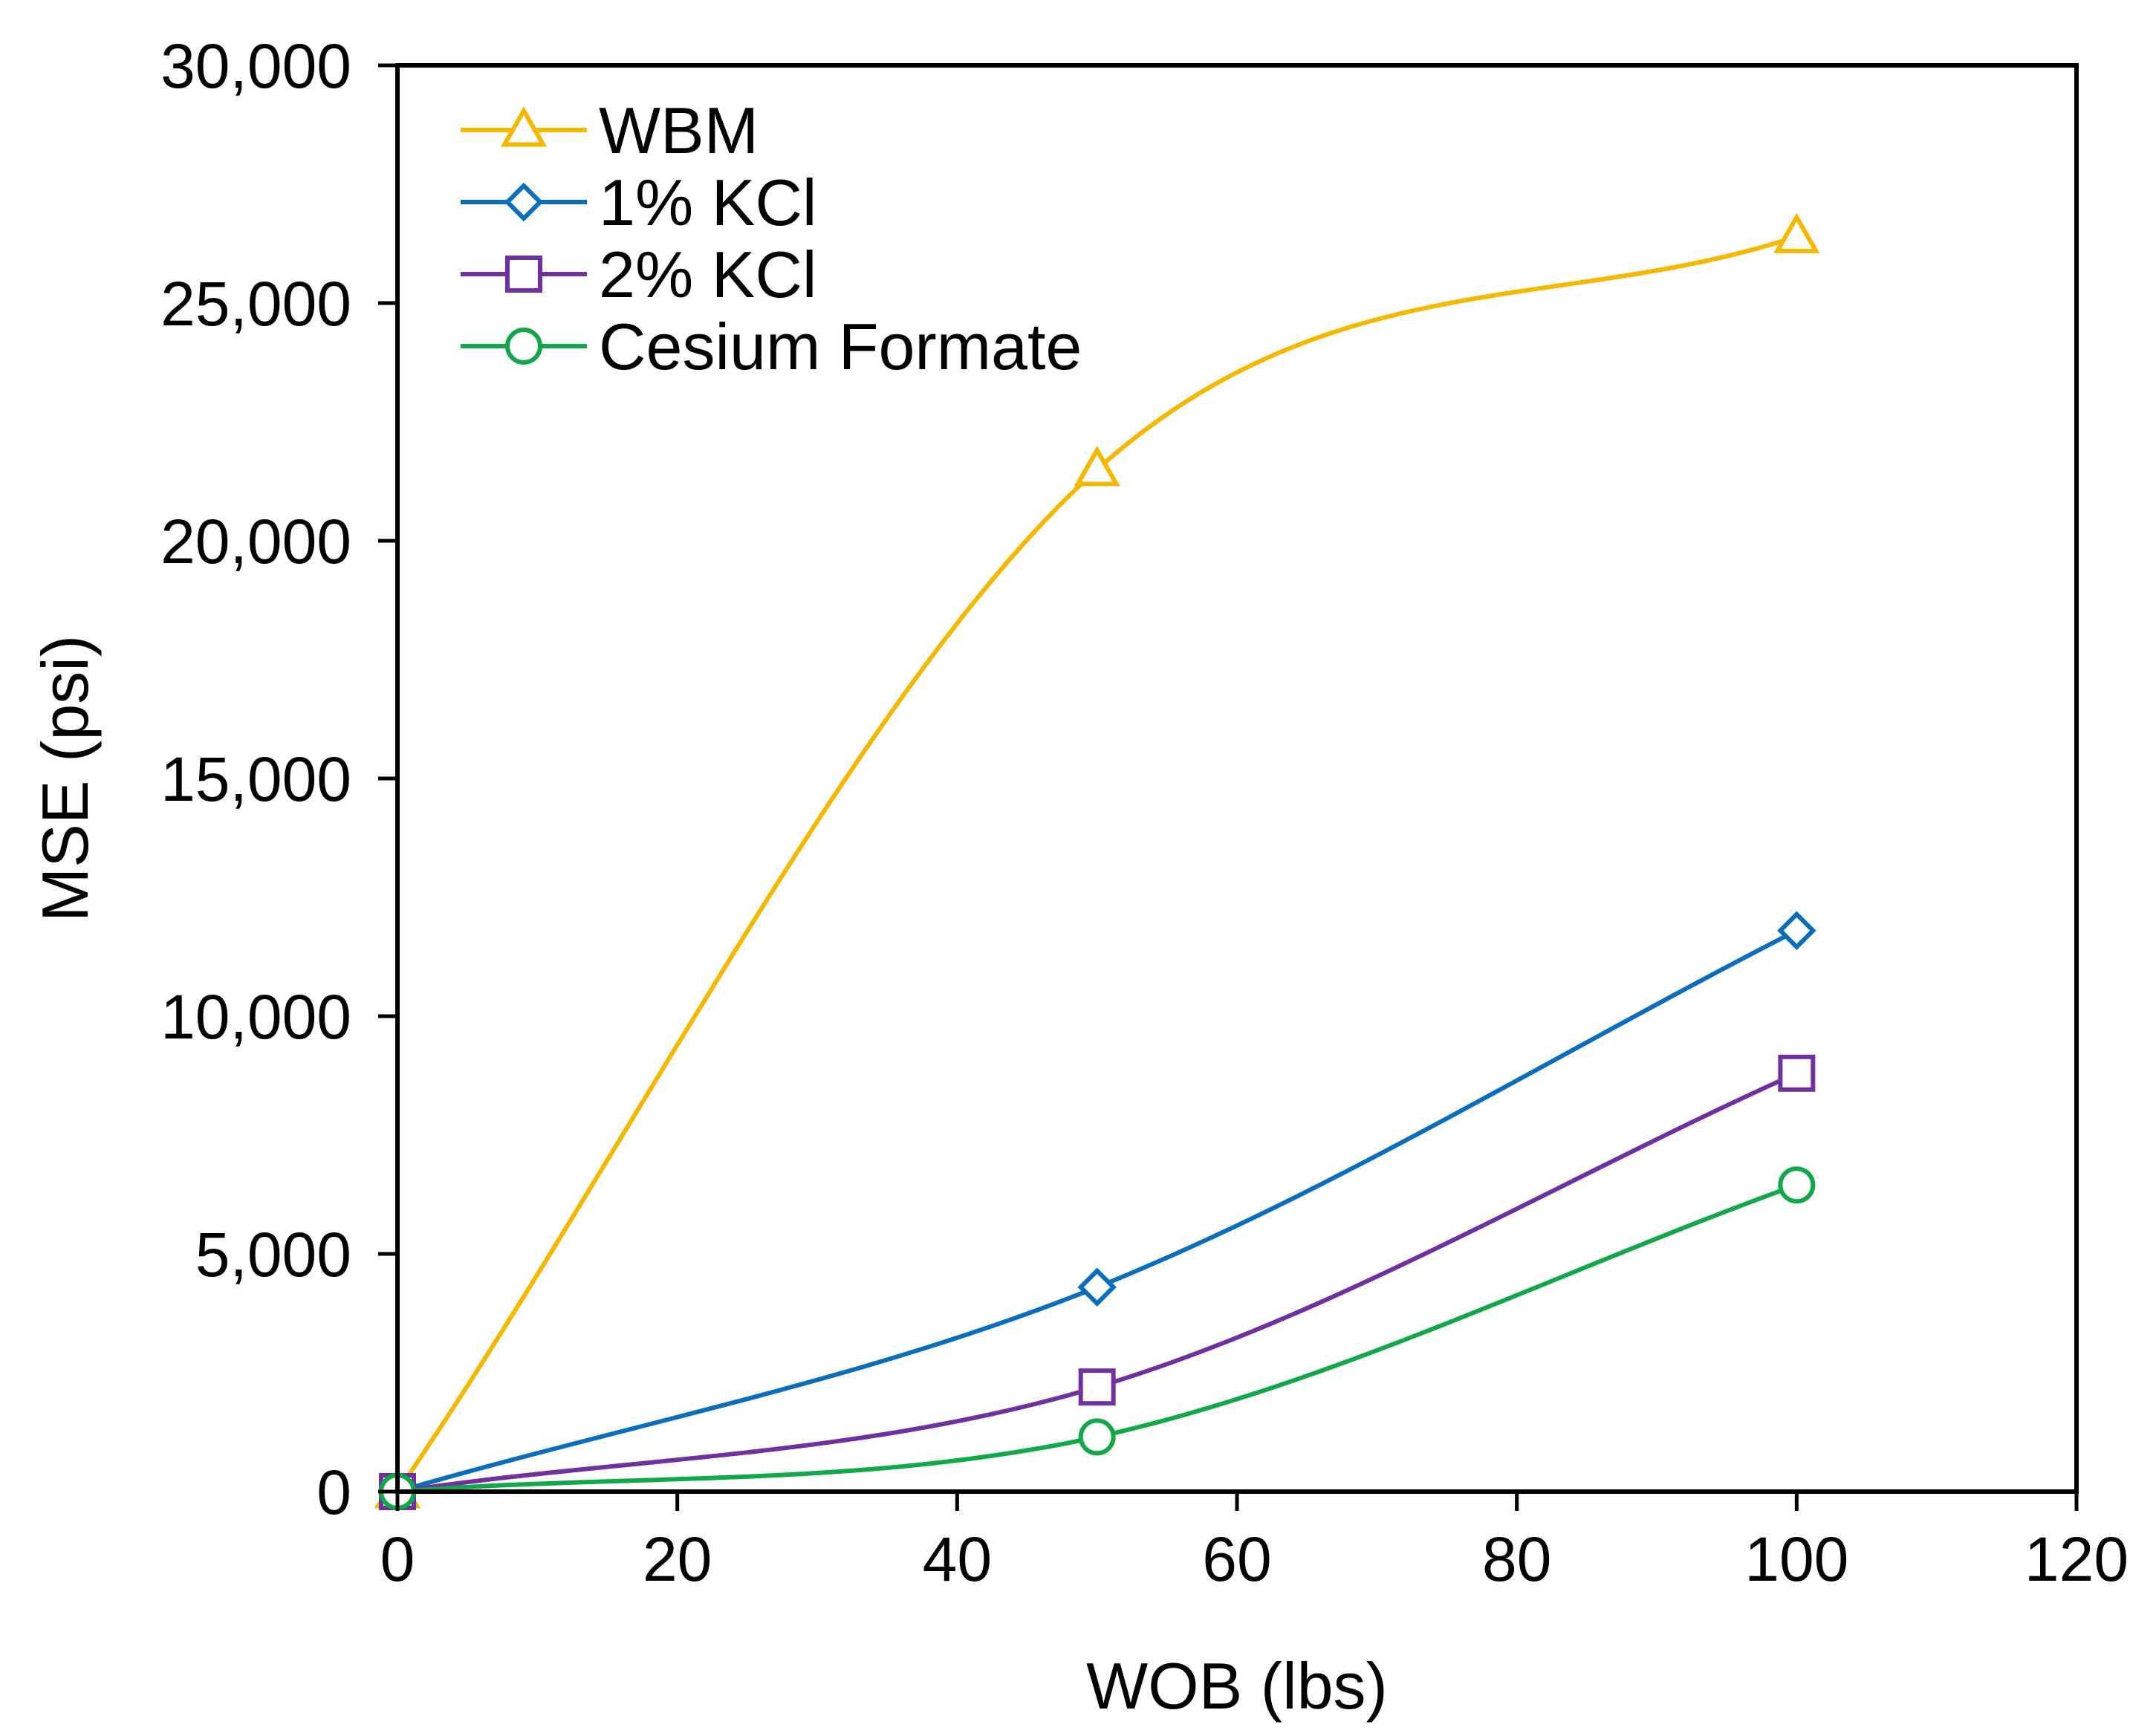 Image resolution: width=2156 pixels, height=1736 pixels. What do you see at coordinates (677, 1559) in the screenshot?
I see `x-tick-label: 20` at bounding box center [677, 1559].